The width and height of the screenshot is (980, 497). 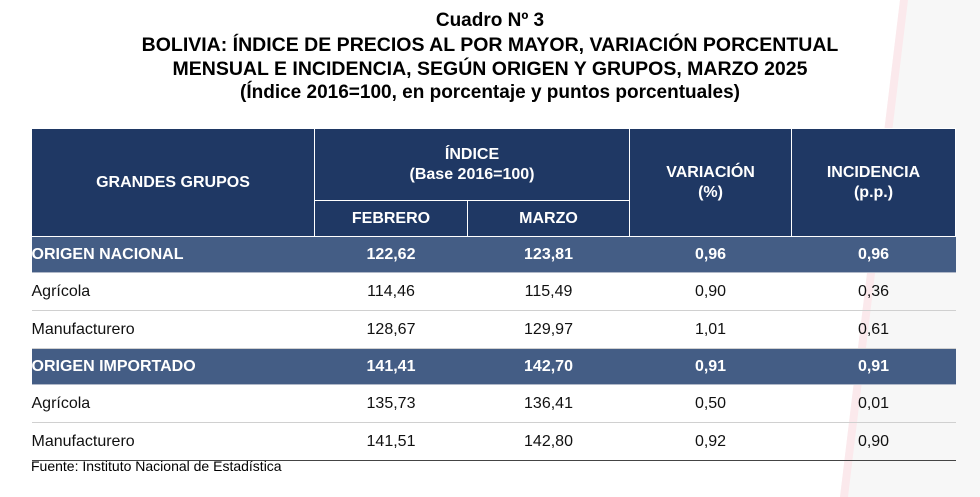 What do you see at coordinates (548, 254) in the screenshot?
I see `cell-marzo: 123,81` at bounding box center [548, 254].